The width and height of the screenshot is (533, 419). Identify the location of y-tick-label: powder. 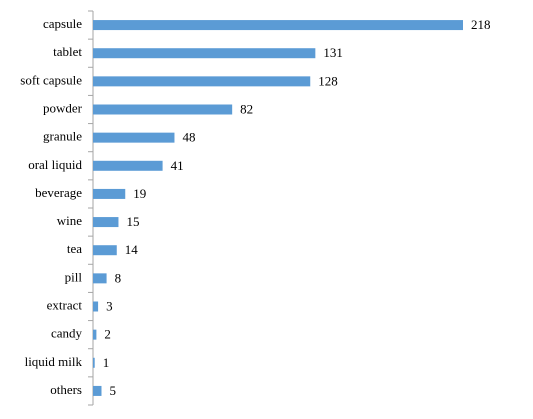
(63, 107).